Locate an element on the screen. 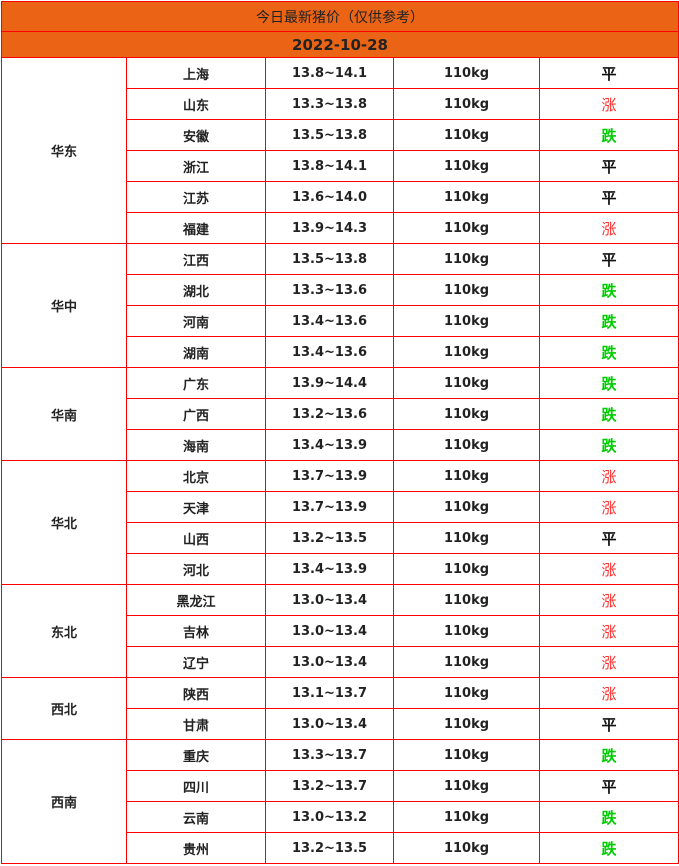  price-cell: 13.1~13.7 is located at coordinates (329, 693).